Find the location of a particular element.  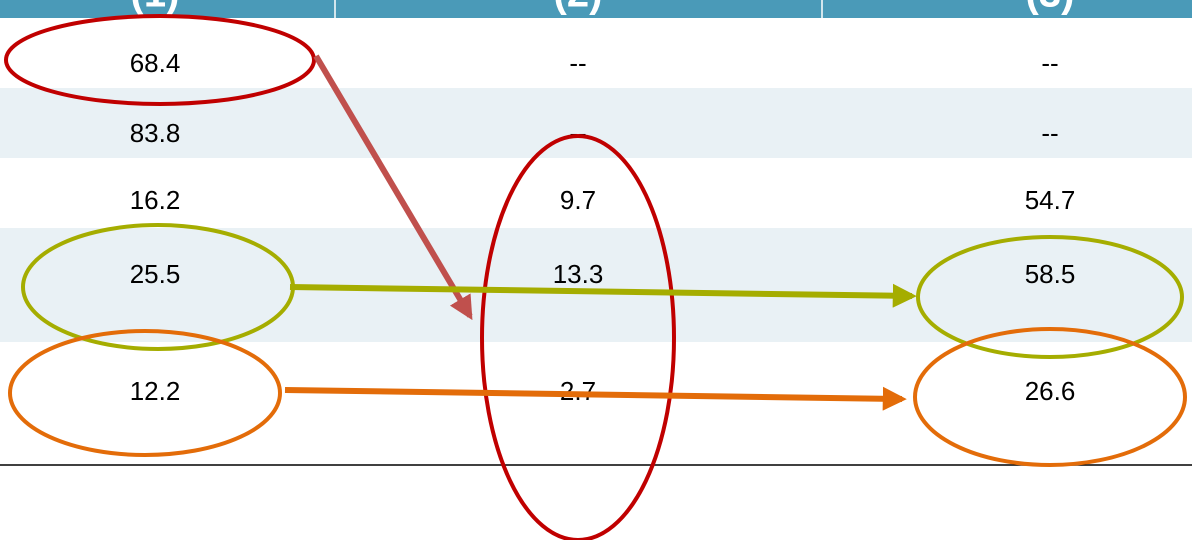

cell: 25.5 is located at coordinates (155, 274).